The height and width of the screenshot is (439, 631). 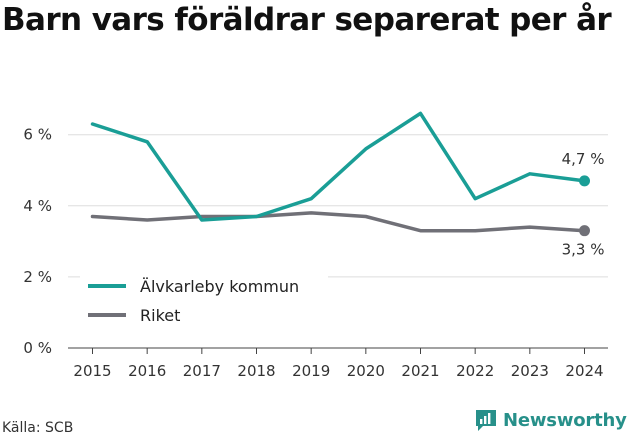 What do you see at coordinates (37, 241) in the screenshot?
I see `y-axis: 0 % 2 % 4 % 6 %` at bounding box center [37, 241].